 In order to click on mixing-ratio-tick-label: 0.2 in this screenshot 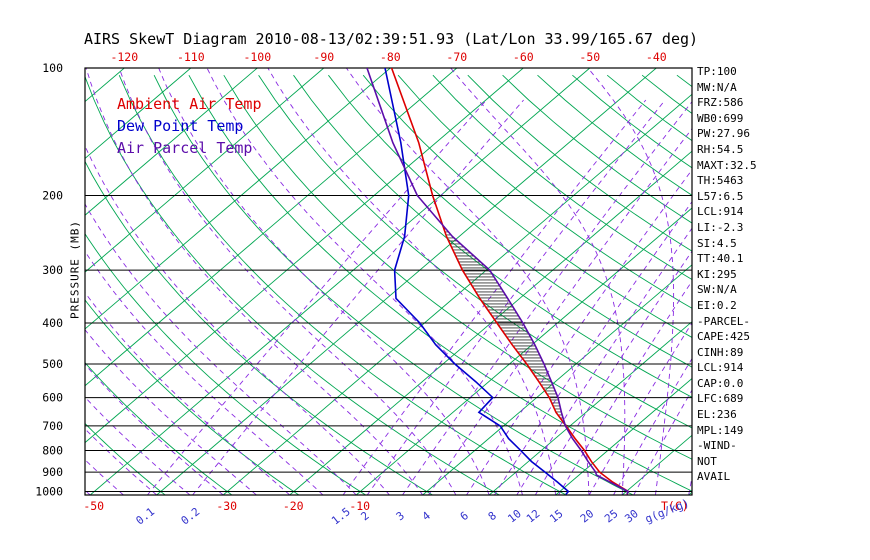, I will do `click(191, 516)`.